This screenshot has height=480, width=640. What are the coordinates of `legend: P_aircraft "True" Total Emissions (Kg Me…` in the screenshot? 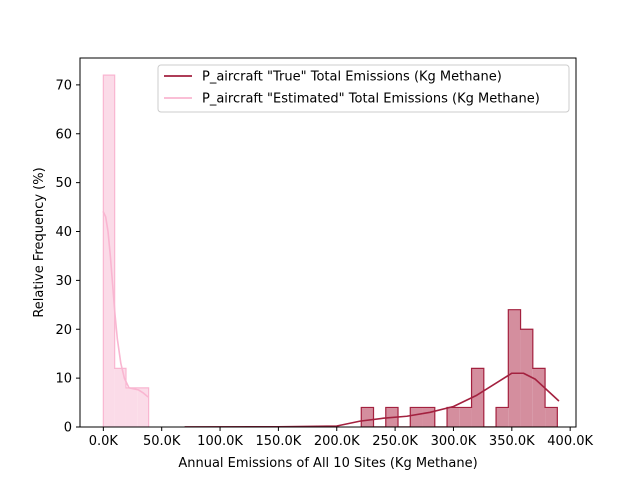 It's located at (363, 88).